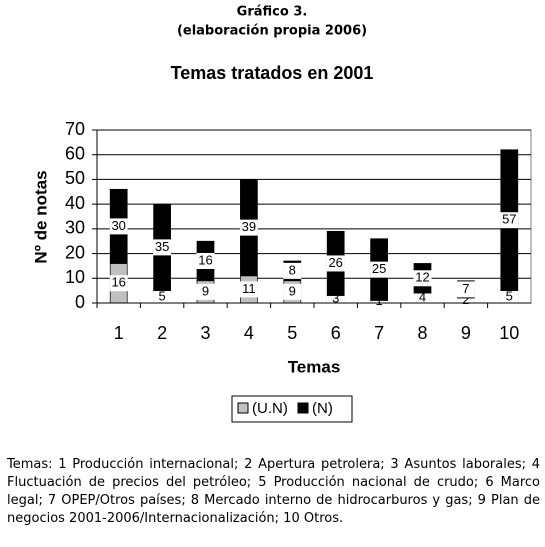 This screenshot has height=547, width=545. Describe the element at coordinates (162, 333) in the screenshot. I see `x-tick-label: 2` at that location.